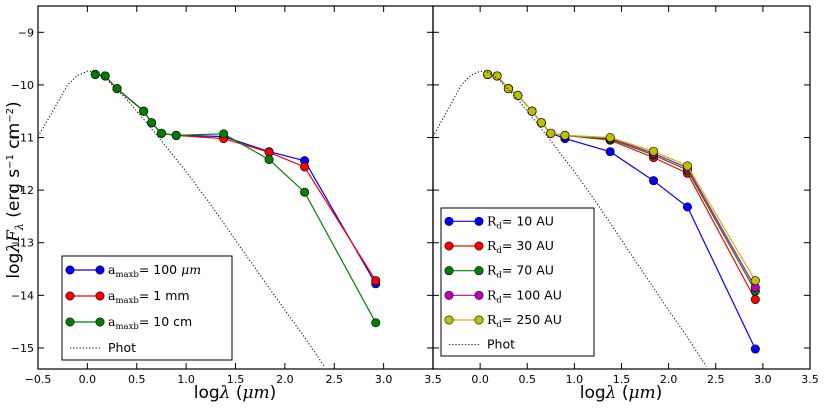 The image size is (824, 412). I want to click on left-x-tick-label: −0.5, so click(38, 379).